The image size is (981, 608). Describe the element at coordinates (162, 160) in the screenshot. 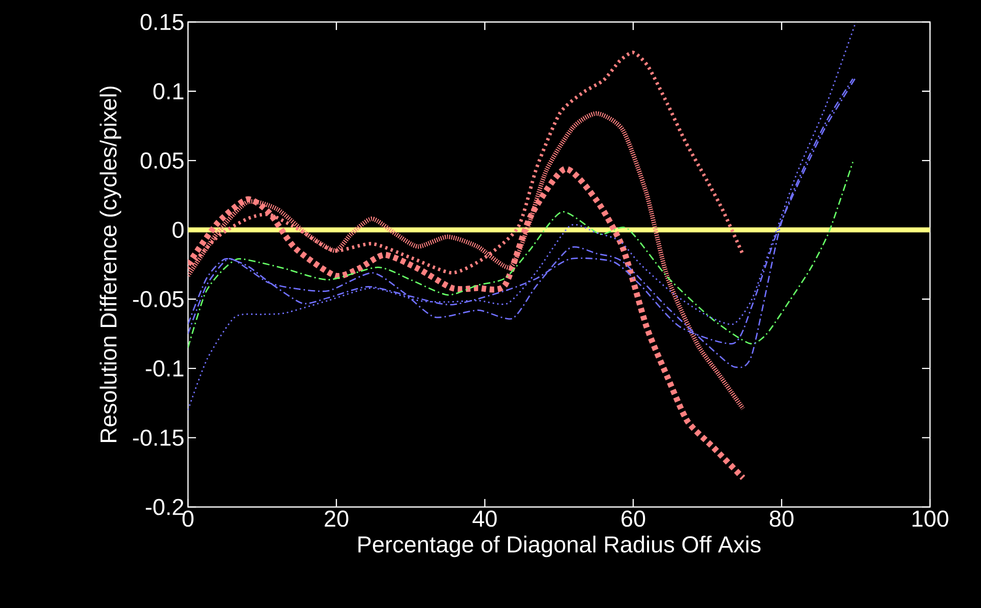

I see `y-tick-label: 0.05` at that location.